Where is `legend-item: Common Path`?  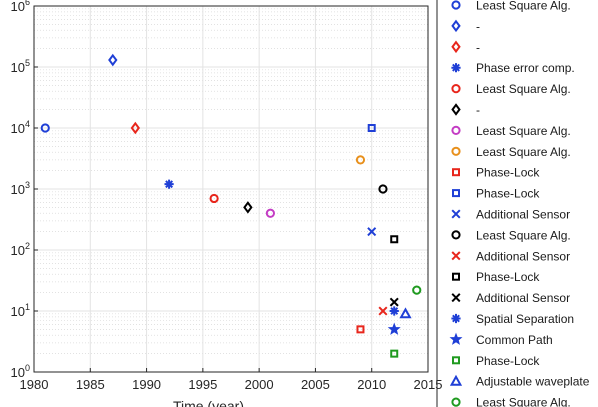 legend-item: Common Path is located at coordinates (501, 339).